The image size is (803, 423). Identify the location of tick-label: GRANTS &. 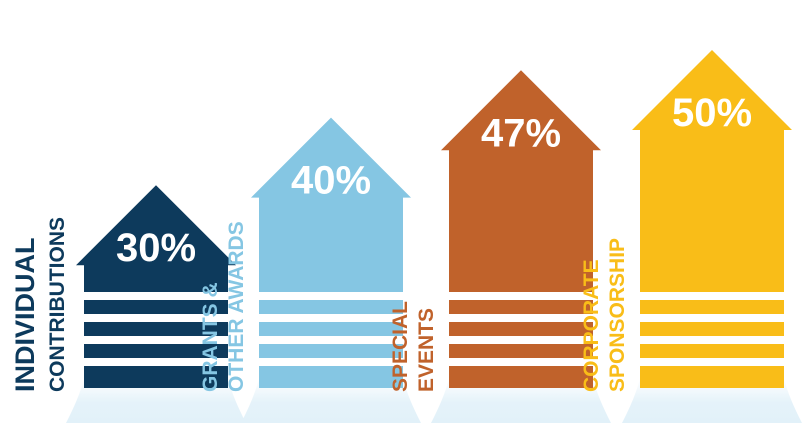
(210, 337).